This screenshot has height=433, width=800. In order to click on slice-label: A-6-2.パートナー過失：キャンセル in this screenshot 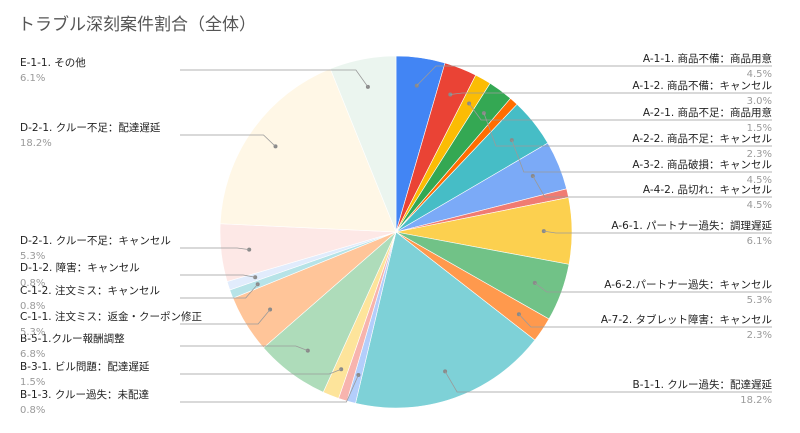, I will do `click(688, 284)`.